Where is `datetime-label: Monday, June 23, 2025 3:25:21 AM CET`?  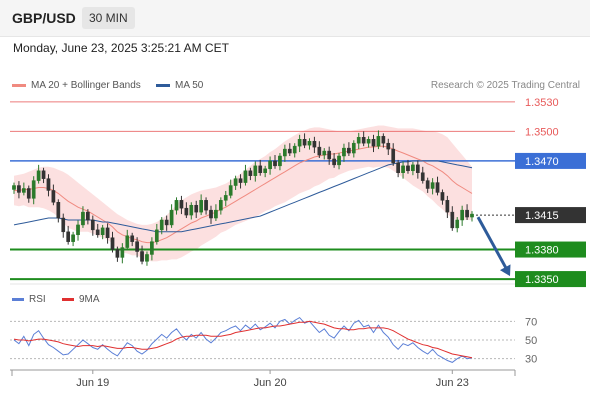
datetime-label: Monday, June 23, 2025 3:25:21 AM CET is located at coordinates (121, 48).